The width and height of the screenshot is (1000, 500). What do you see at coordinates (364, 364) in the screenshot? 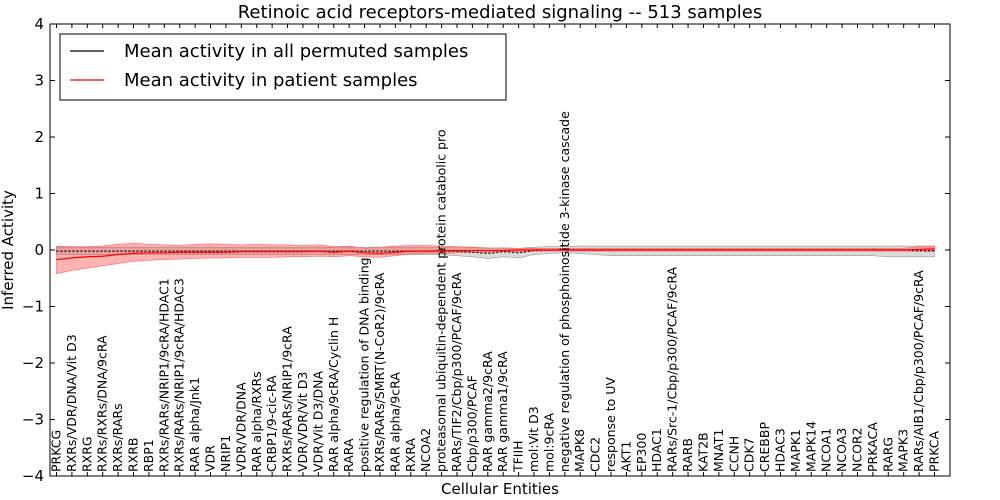
I see `x-category-label: positive regulation of DNA binding` at bounding box center [364, 364].